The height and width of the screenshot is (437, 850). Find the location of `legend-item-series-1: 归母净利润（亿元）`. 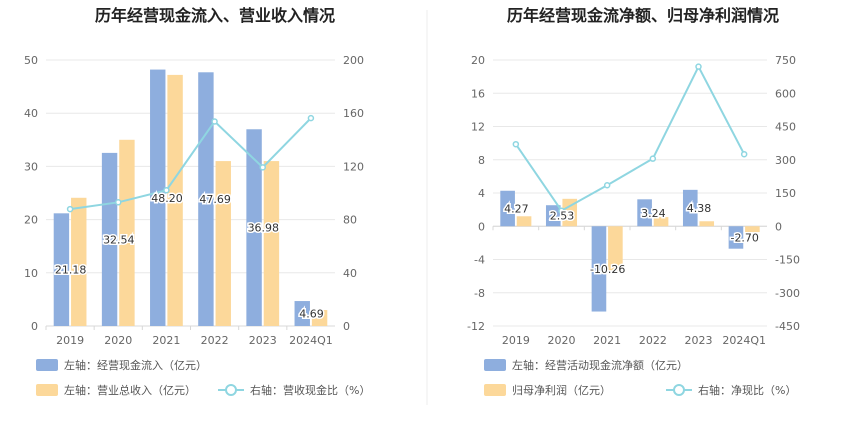

legend-item-series-1: 归母净利润（亿元） is located at coordinates (547, 390).